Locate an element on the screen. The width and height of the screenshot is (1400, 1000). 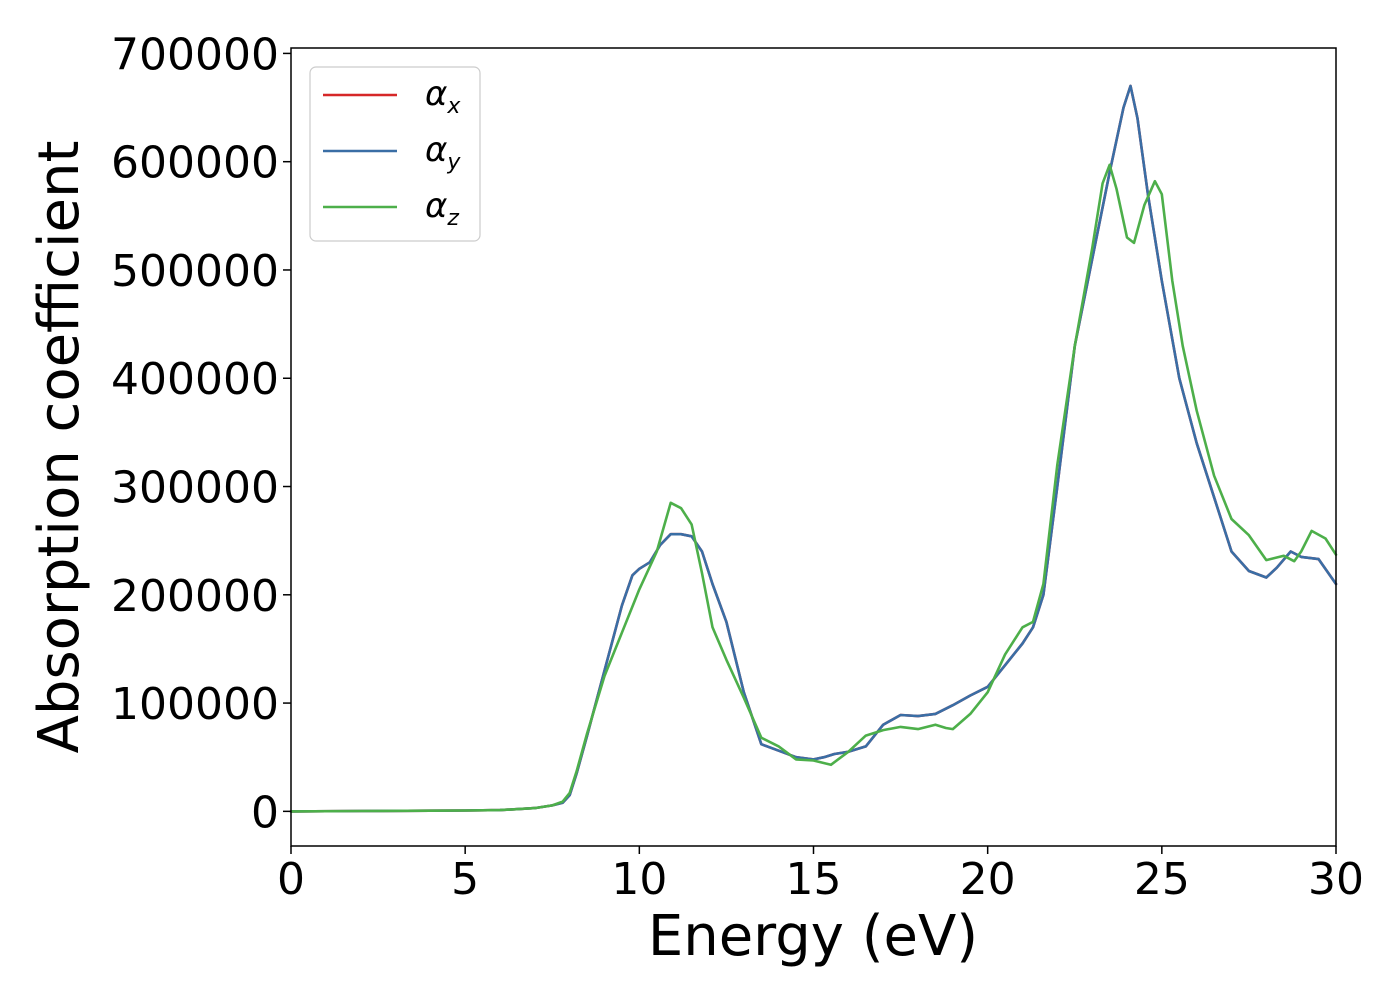
x-tick-label: 10 is located at coordinates (639, 879).